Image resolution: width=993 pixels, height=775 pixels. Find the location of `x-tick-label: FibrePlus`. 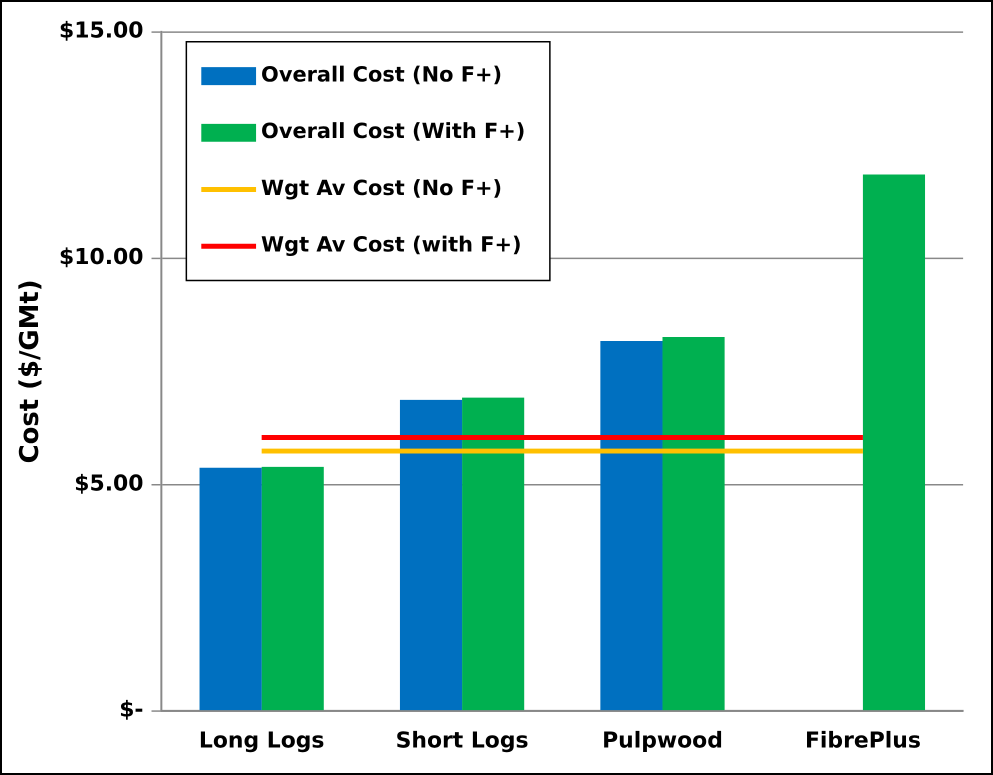

x-tick-label: FibrePlus is located at coordinates (862, 741).